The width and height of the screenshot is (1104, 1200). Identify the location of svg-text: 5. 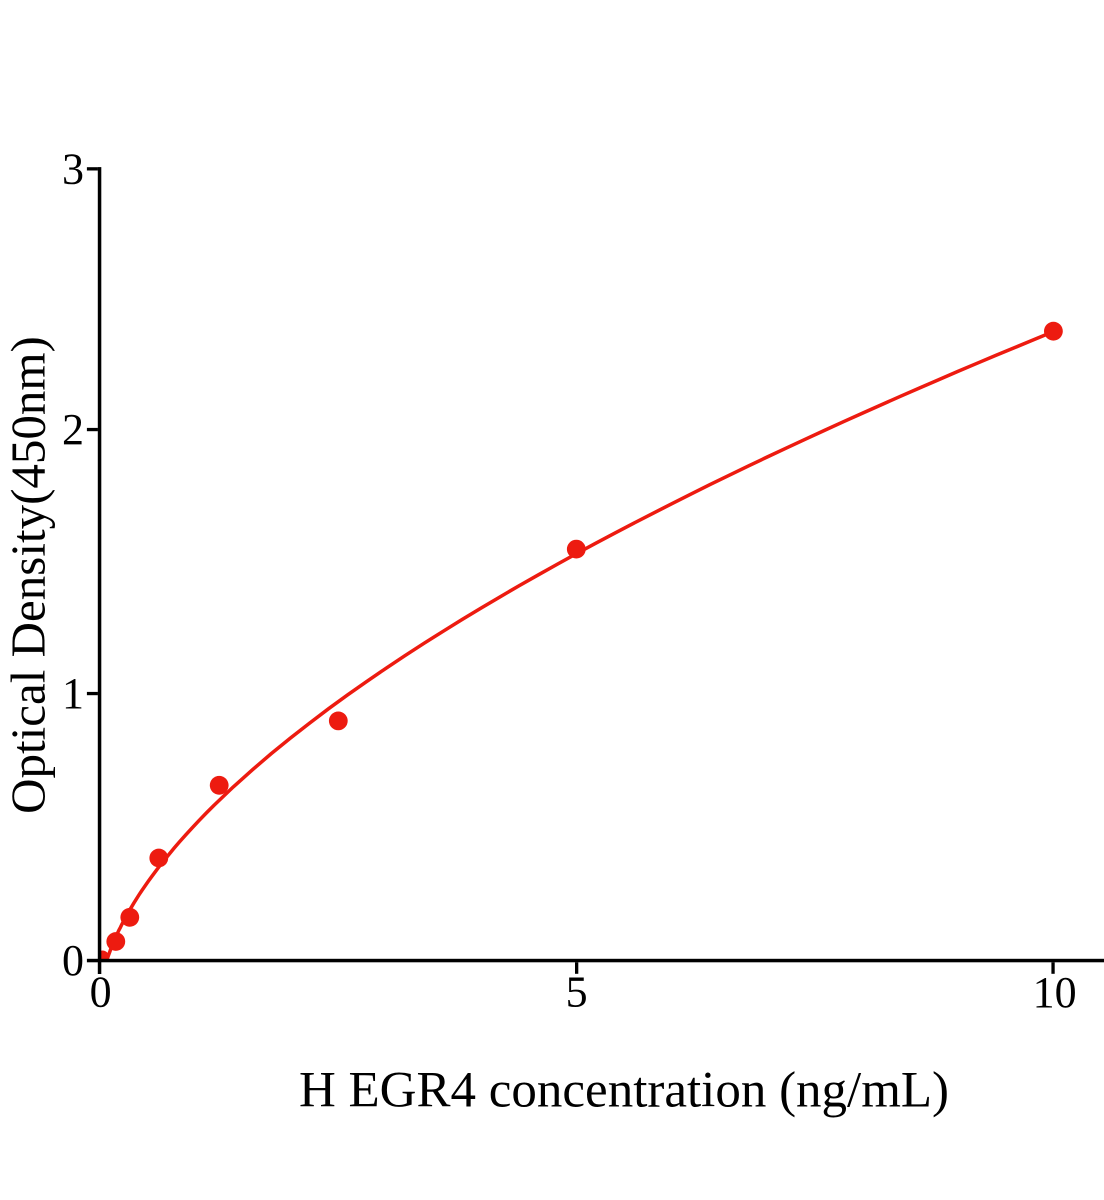
(577, 992).